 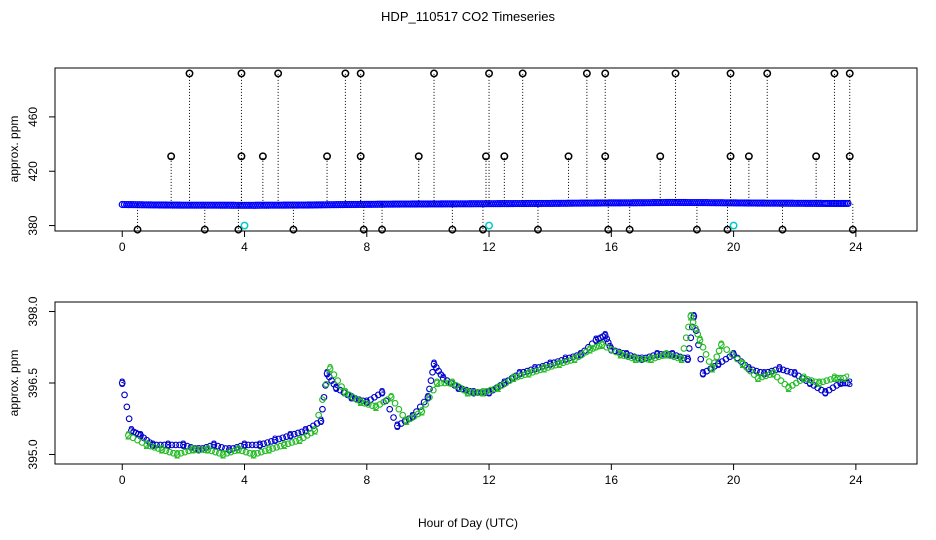 What do you see at coordinates (366, 247) in the screenshot?
I see `top-x-tick-label: 8` at bounding box center [366, 247].